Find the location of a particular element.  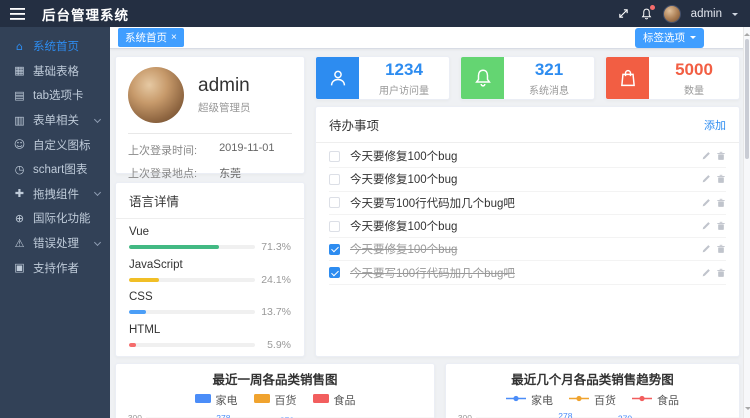

sidebar-item-donate: ▣ 支持作者 is located at coordinates (55, 267).